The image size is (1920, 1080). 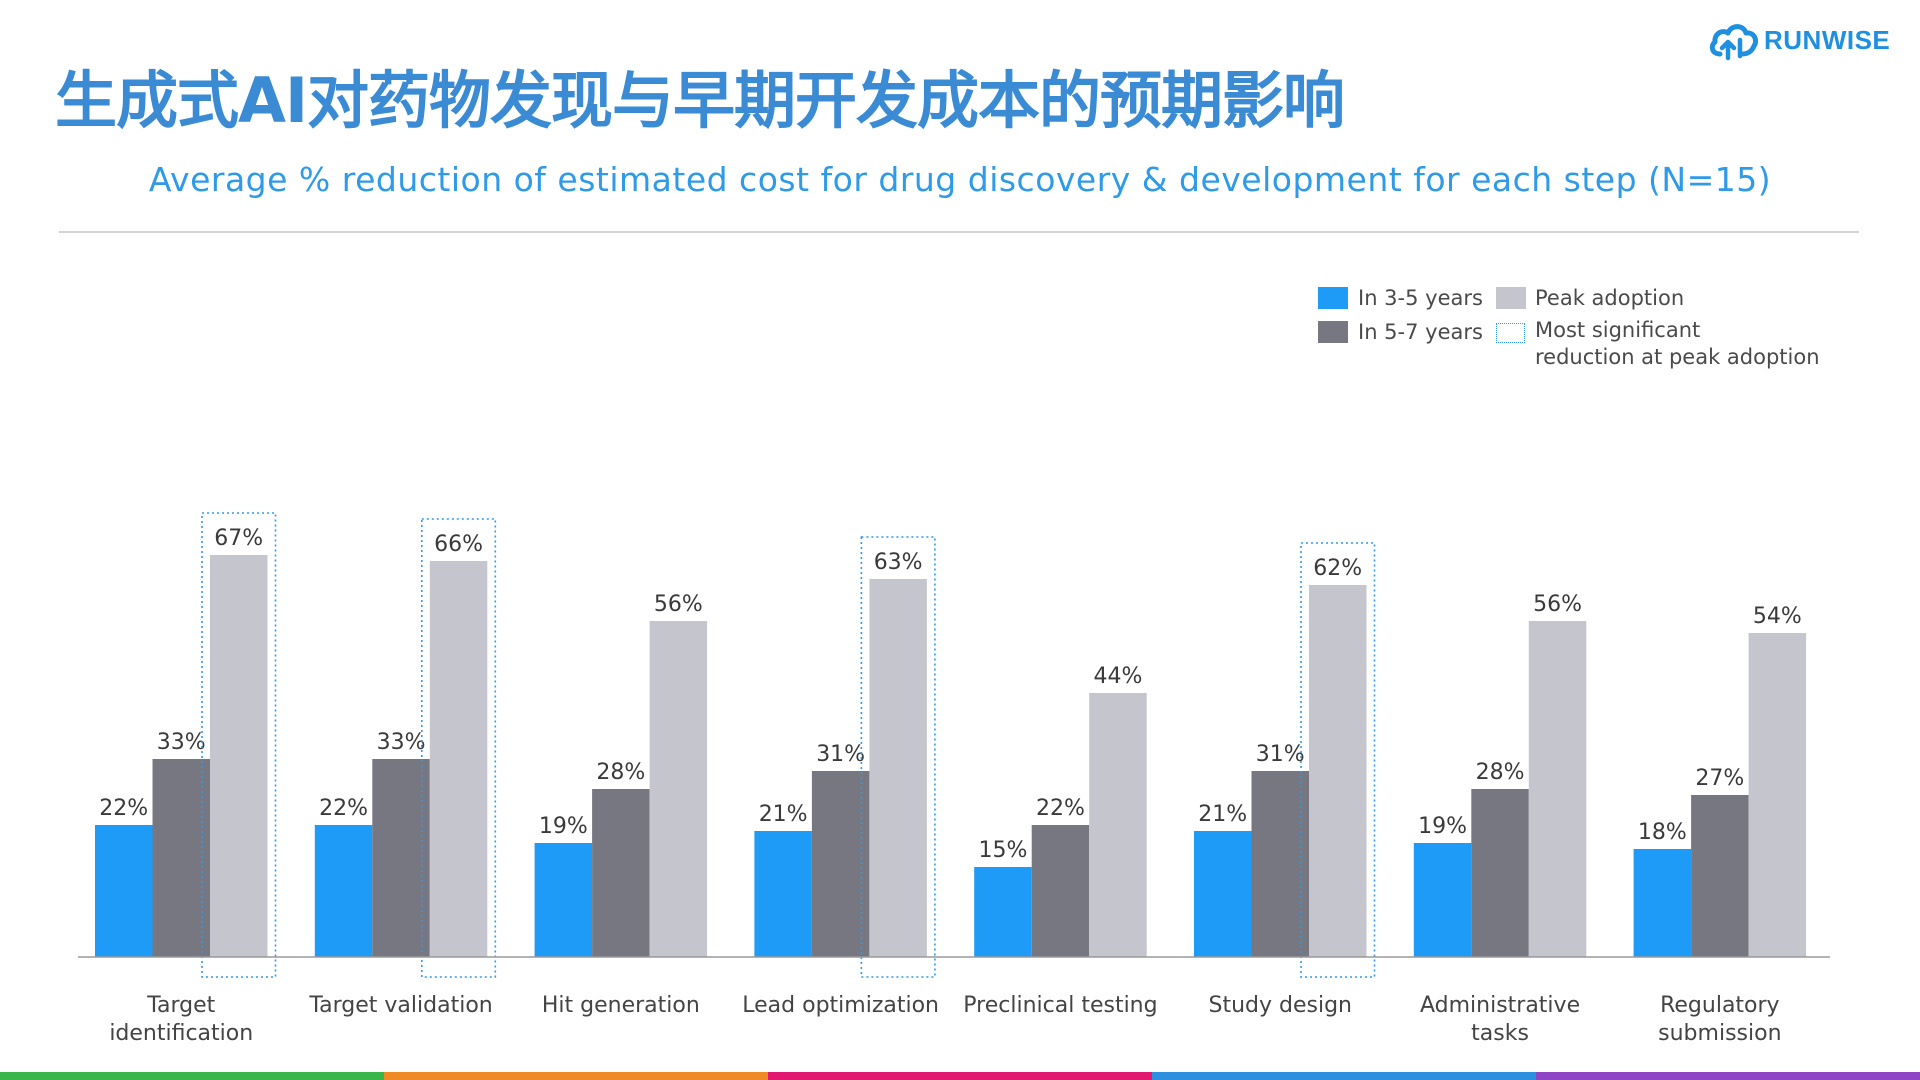 What do you see at coordinates (898, 562) in the screenshot?
I see `value-label-lead-optimization-peak-adoption: 63%` at bounding box center [898, 562].